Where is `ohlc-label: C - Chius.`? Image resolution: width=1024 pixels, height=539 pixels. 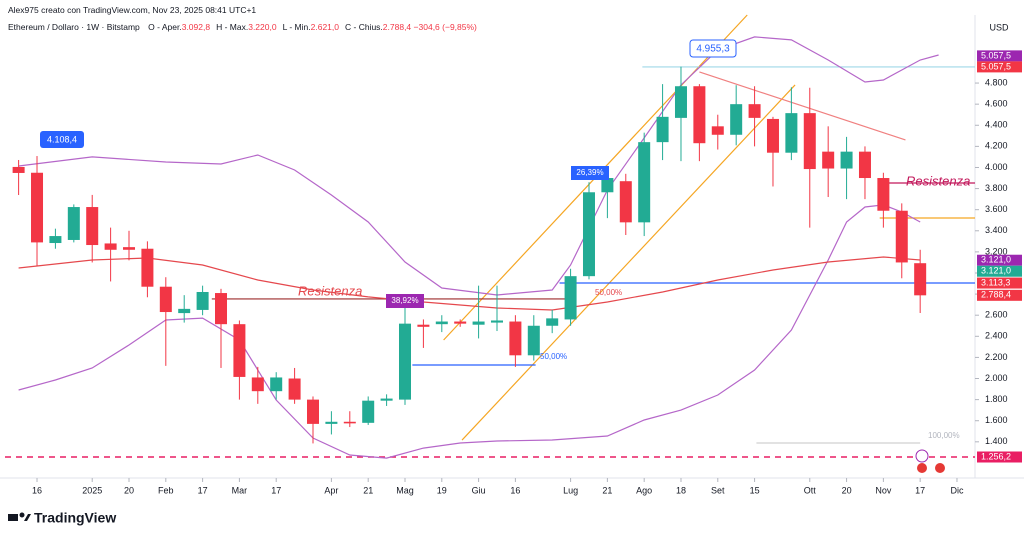 ohlc-label: C - Chius. is located at coordinates (364, 27).